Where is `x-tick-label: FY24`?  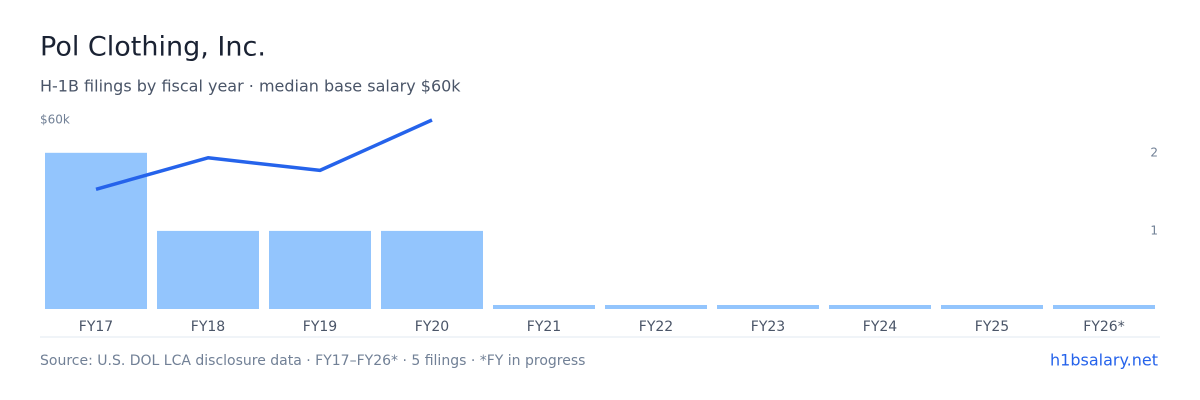
x-tick-label: FY24 is located at coordinates (880, 327).